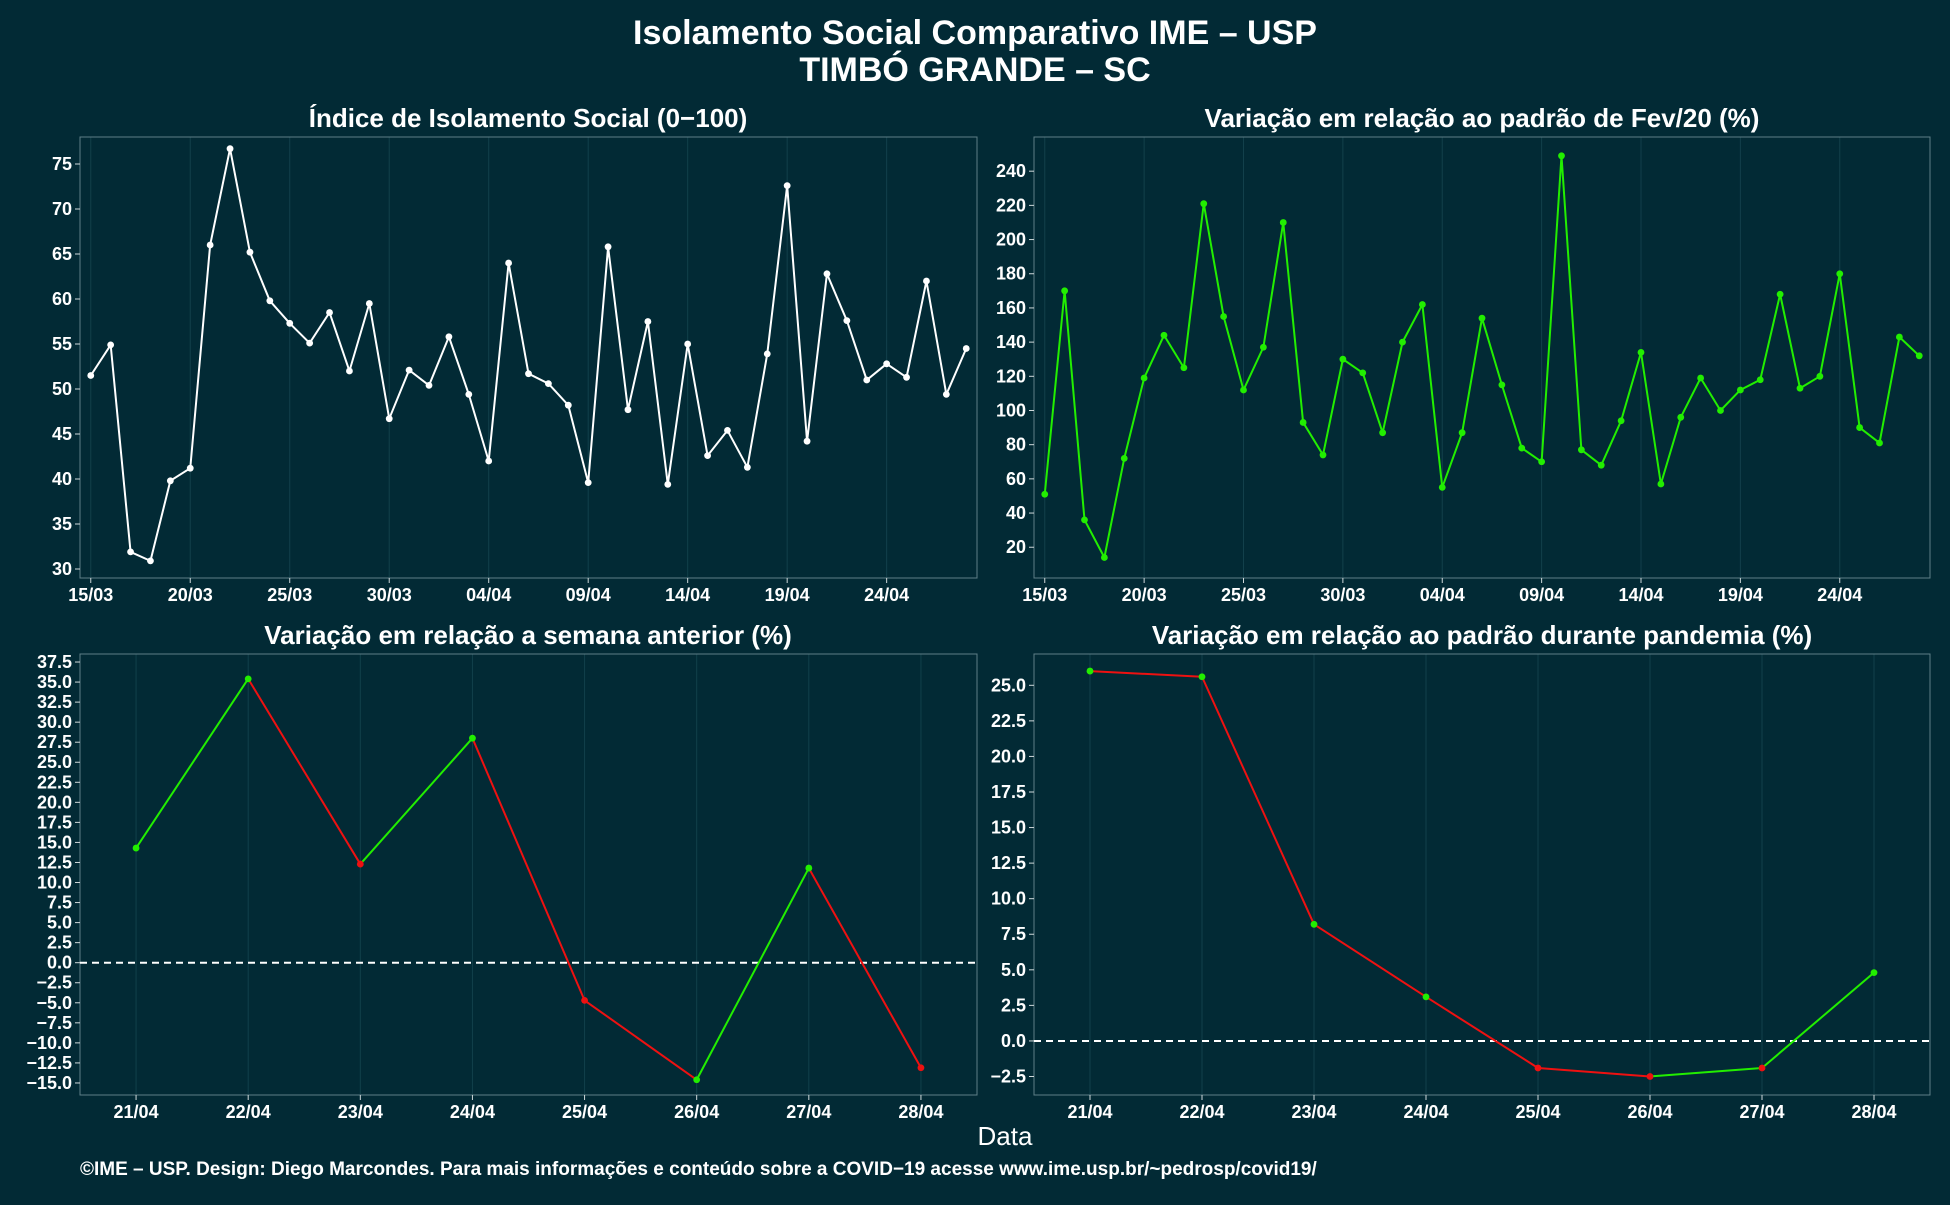 The height and width of the screenshot is (1205, 1950). Describe the element at coordinates (1011, 171) in the screenshot. I see `y-tick-label: 240` at that location.